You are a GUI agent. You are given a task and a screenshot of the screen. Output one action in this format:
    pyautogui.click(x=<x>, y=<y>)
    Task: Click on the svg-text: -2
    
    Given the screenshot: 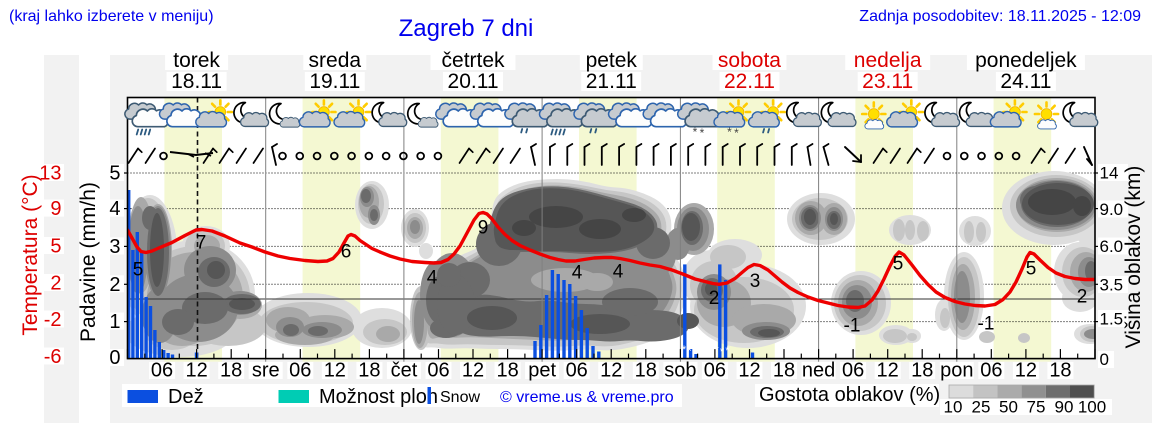 What is the action you would take?
    pyautogui.click(x=53, y=320)
    